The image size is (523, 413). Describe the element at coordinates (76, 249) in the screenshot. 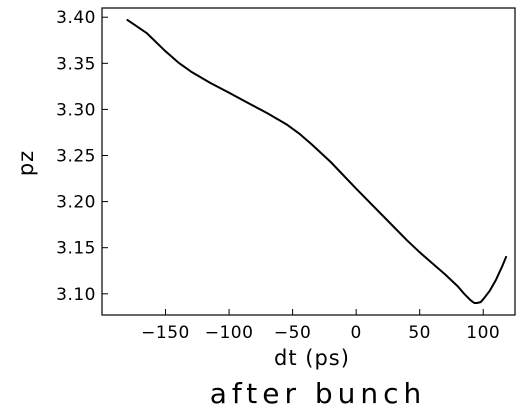

I see `y-tick-label: 3.15` at that location.